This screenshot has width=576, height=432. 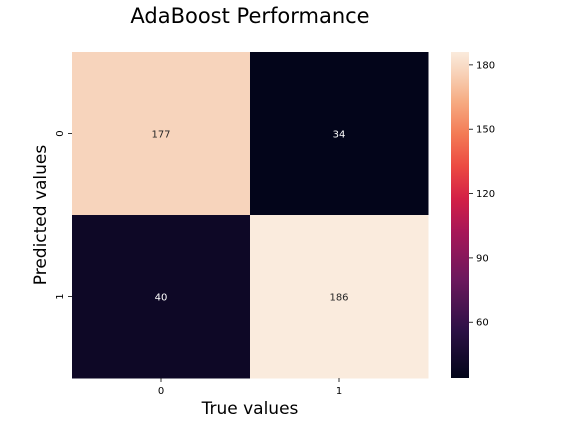 What do you see at coordinates (60, 133) in the screenshot?
I see `y-tick-label: 0` at bounding box center [60, 133].